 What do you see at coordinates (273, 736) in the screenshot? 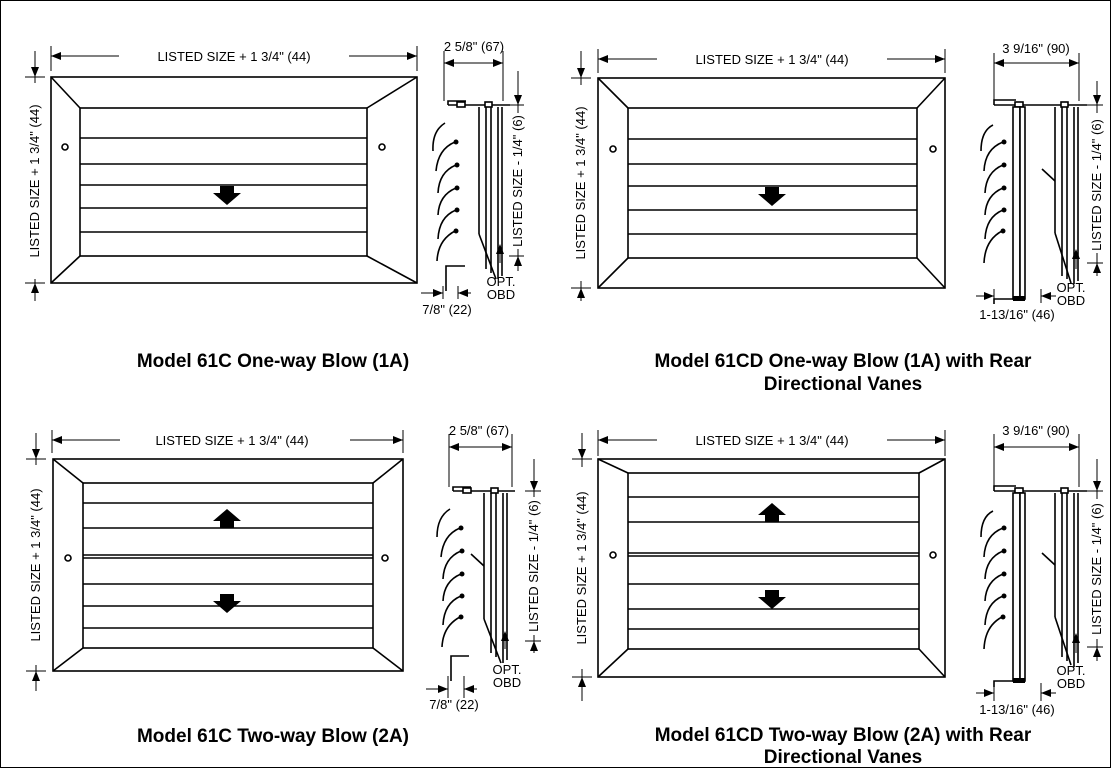
I see `model-title: Model 61C Two-way Blow (2A)` at bounding box center [273, 736].